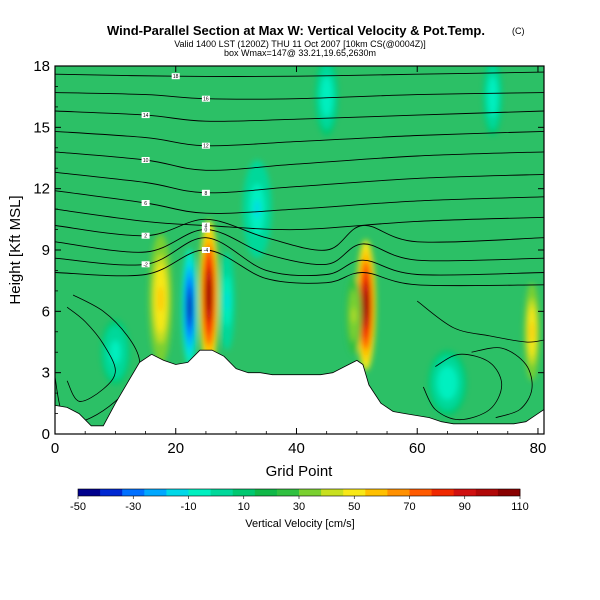  Describe the element at coordinates (46, 373) in the screenshot. I see `y-tick-label: 3` at that location.